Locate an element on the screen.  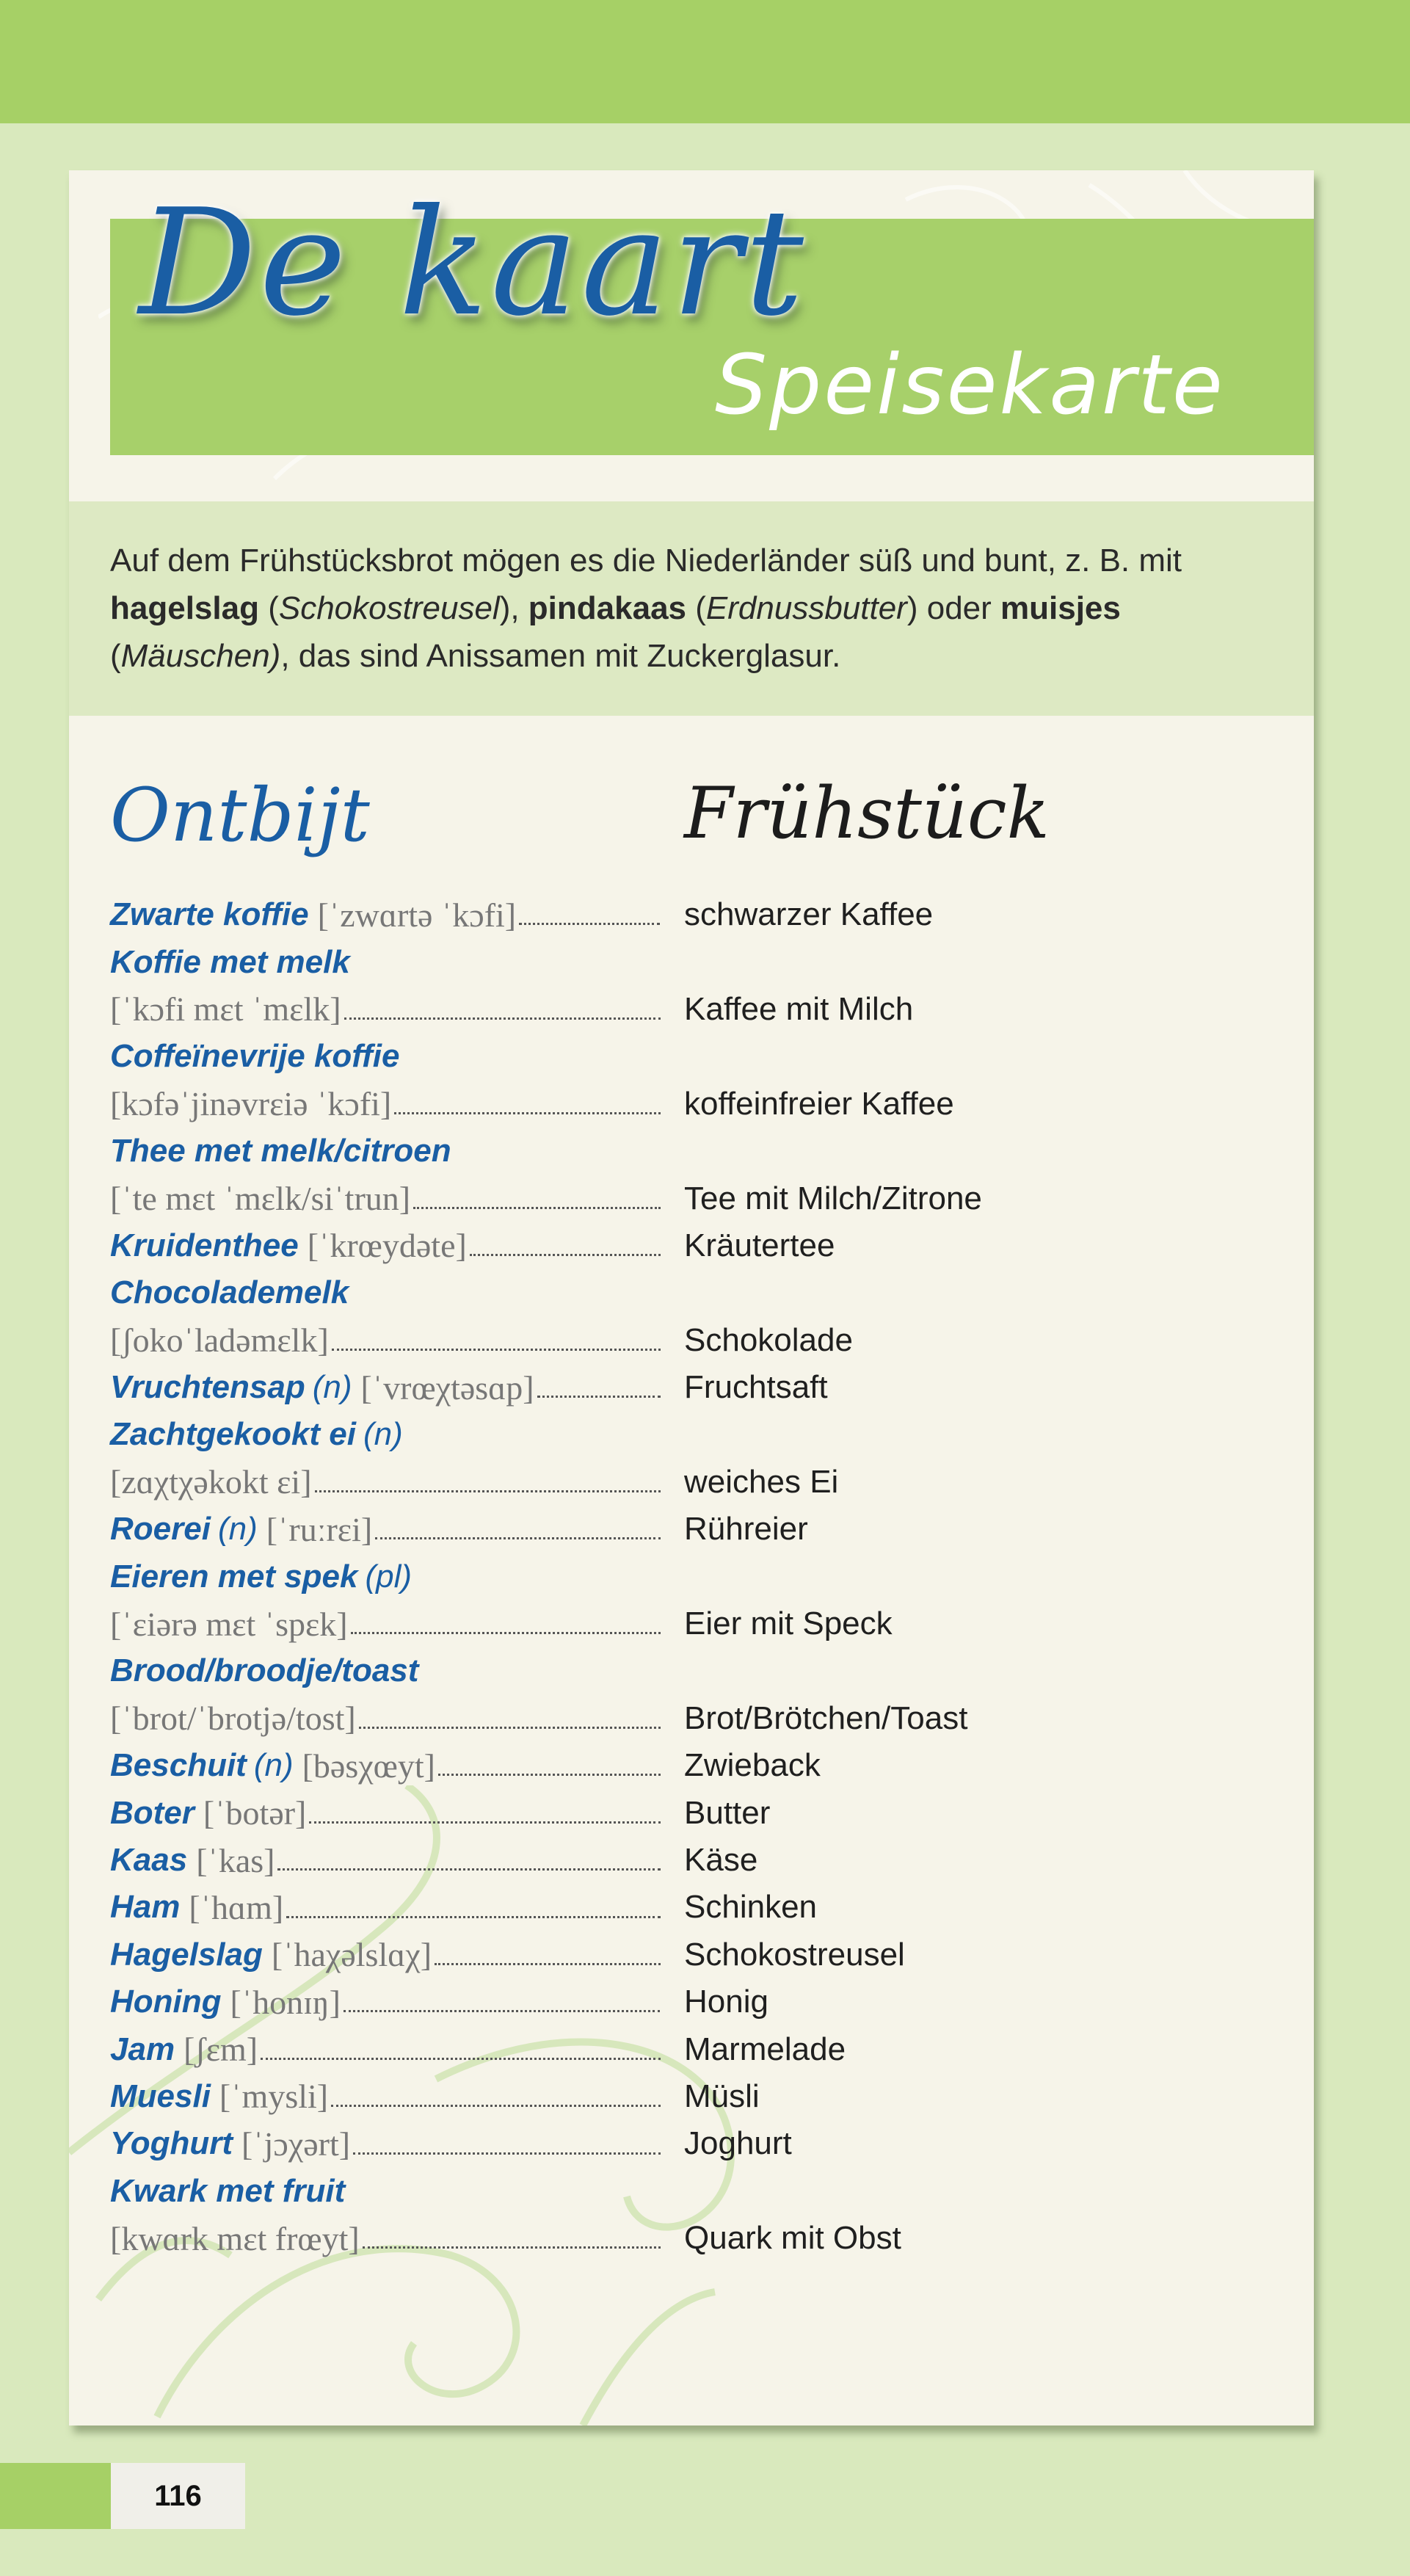
pronunciation: [ˈte mɛt ˈmɛlk/siˈtrun] is located at coordinates (260, 1199).